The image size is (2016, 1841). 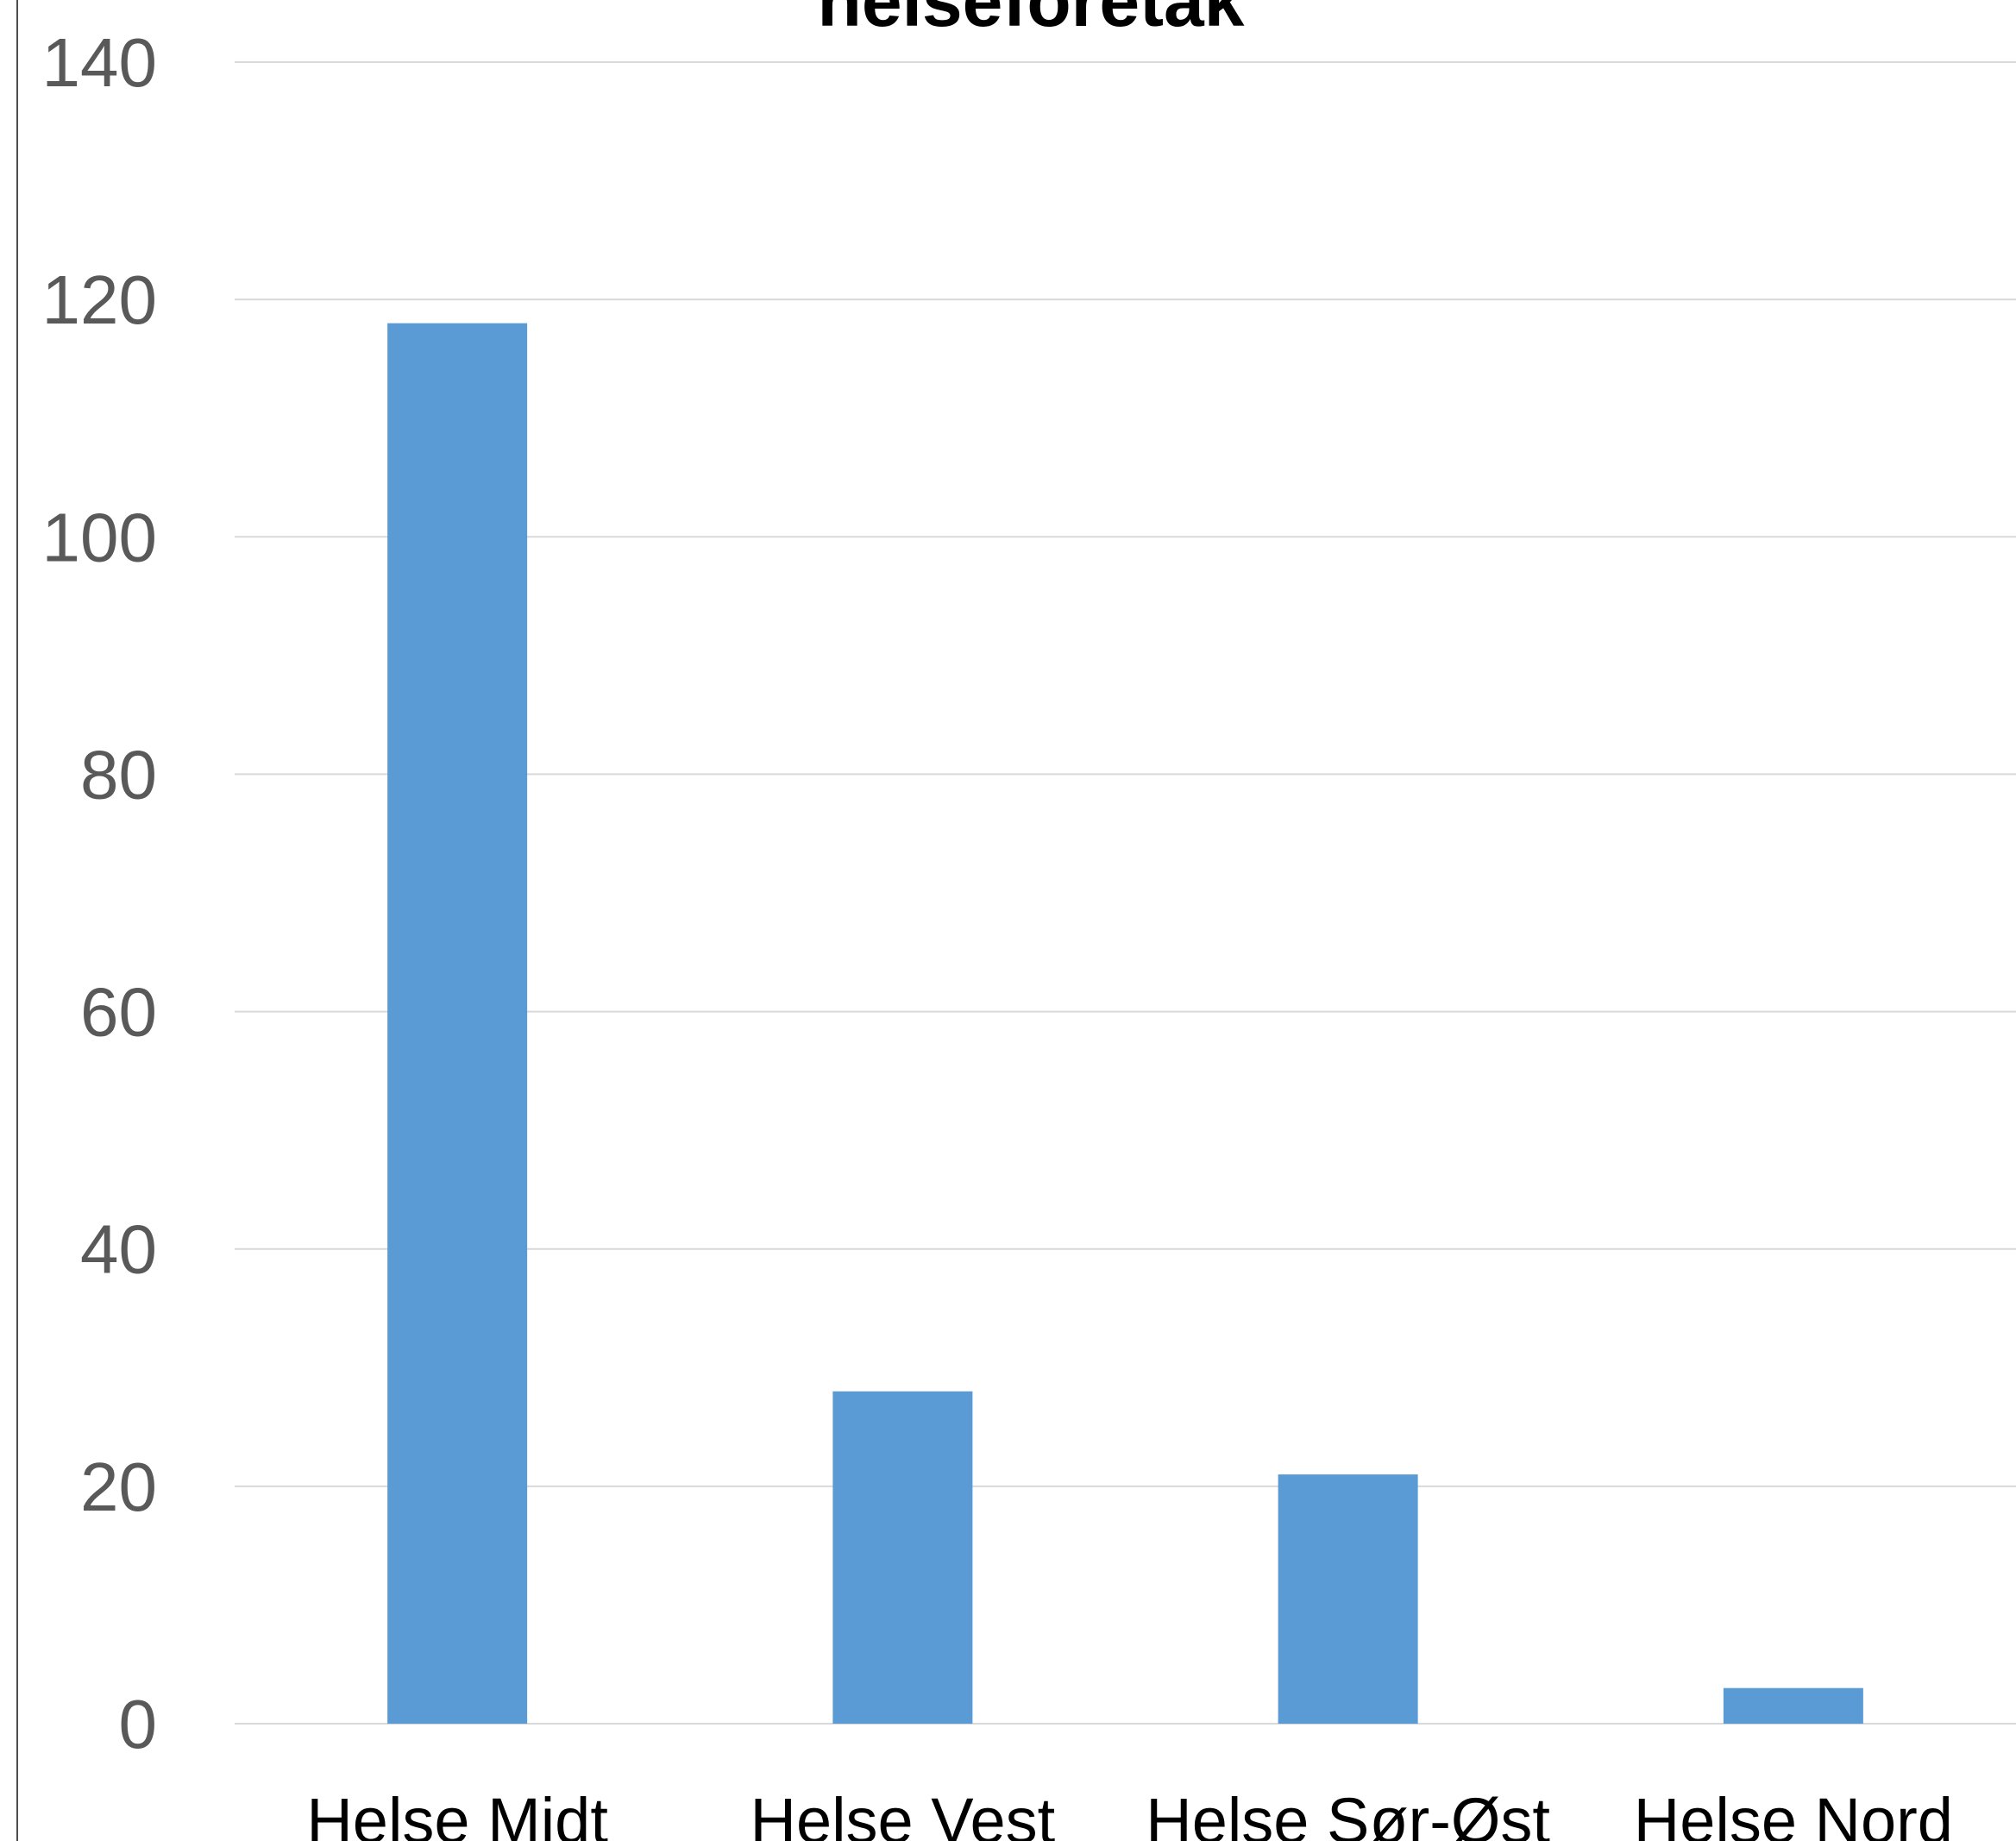 What do you see at coordinates (1793, 1813) in the screenshot?
I see `x-category-label: Helse Nord` at bounding box center [1793, 1813].